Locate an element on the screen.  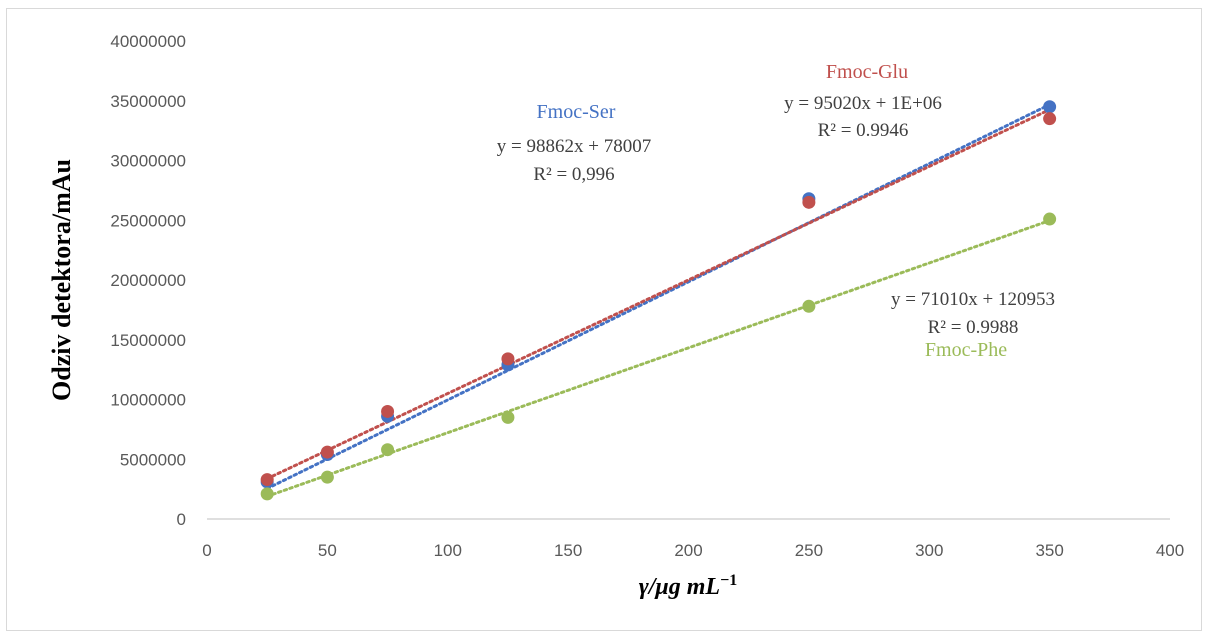
x-tick-labels: 0 50 100 150 200 250 300 350 400 is located at coordinates (693, 550).